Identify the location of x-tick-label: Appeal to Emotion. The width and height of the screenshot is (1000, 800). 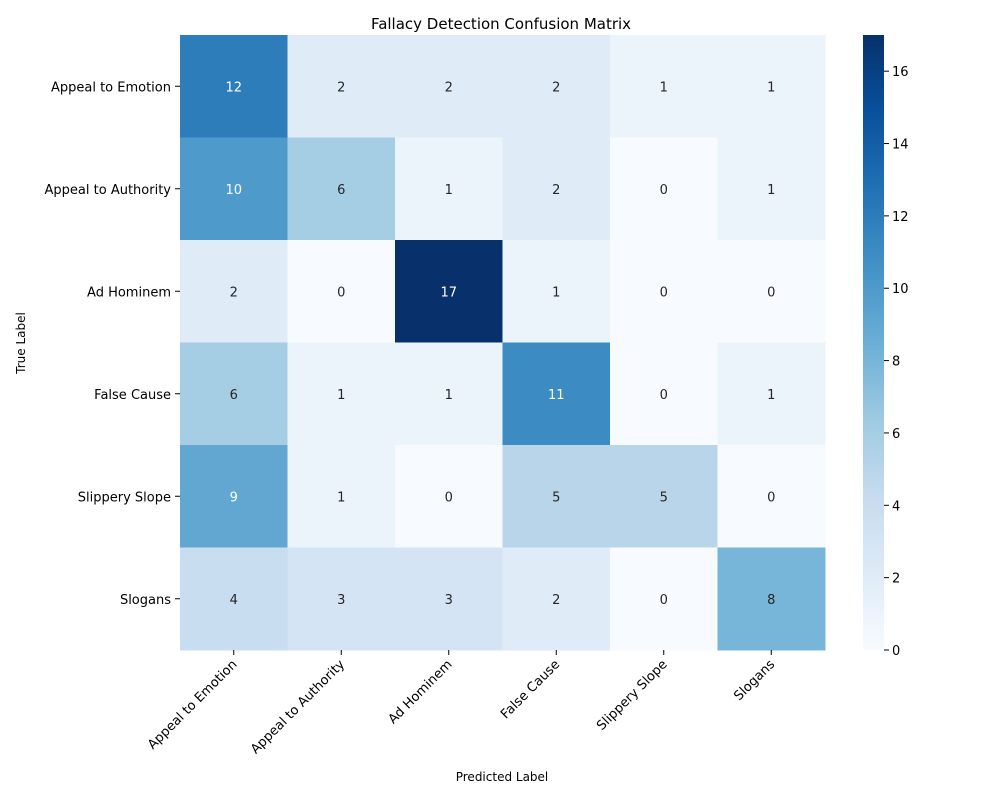
(192, 704).